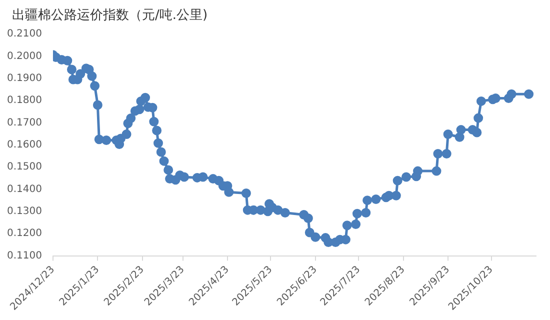 The height and width of the screenshot is (320, 550). Describe the element at coordinates (24, 167) in the screenshot. I see `y-tick-label: 0.1500` at that location.